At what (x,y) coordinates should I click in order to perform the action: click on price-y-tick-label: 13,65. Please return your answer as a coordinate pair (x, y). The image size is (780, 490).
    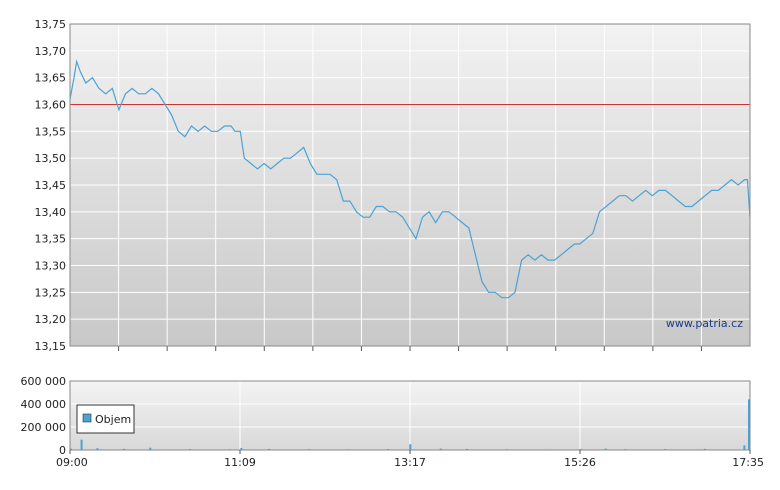
    Looking at the image, I should click on (51, 78).